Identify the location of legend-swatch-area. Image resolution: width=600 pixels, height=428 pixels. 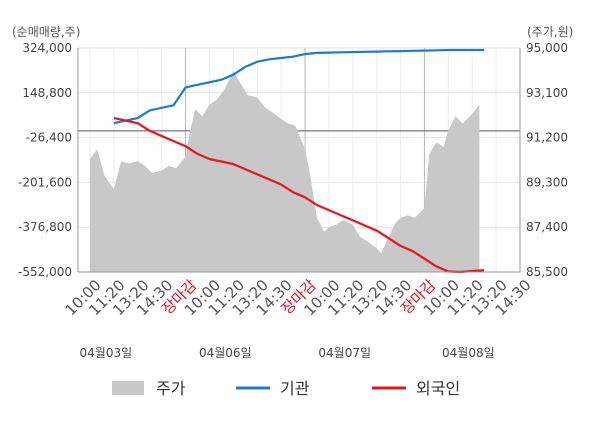
(128, 388).